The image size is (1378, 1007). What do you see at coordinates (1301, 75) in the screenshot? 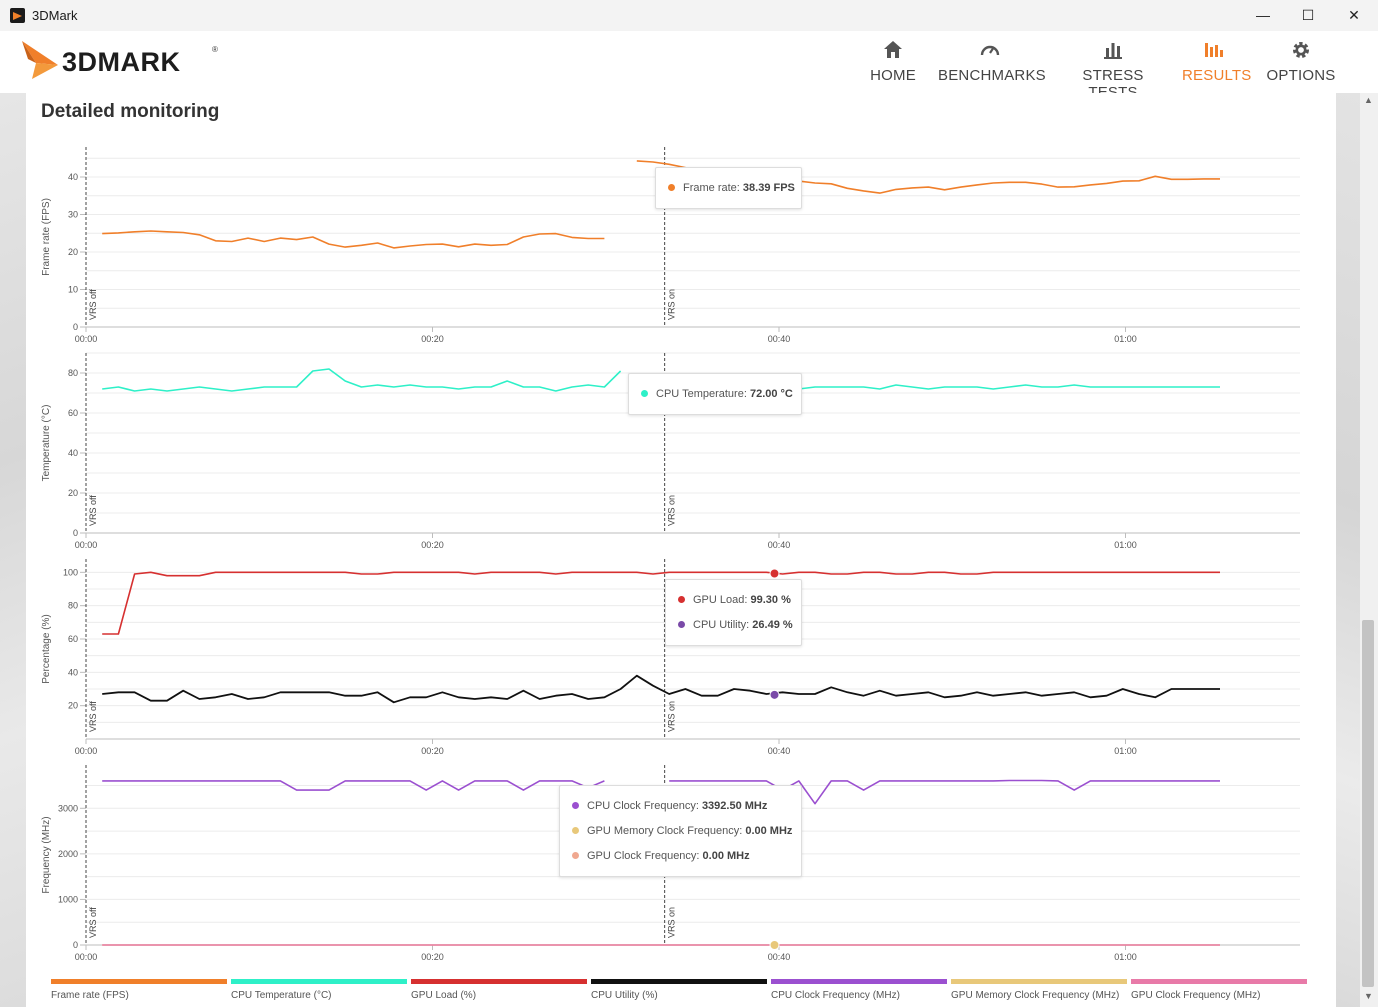
I see `nav-options-label: OPTIONS` at bounding box center [1301, 75].